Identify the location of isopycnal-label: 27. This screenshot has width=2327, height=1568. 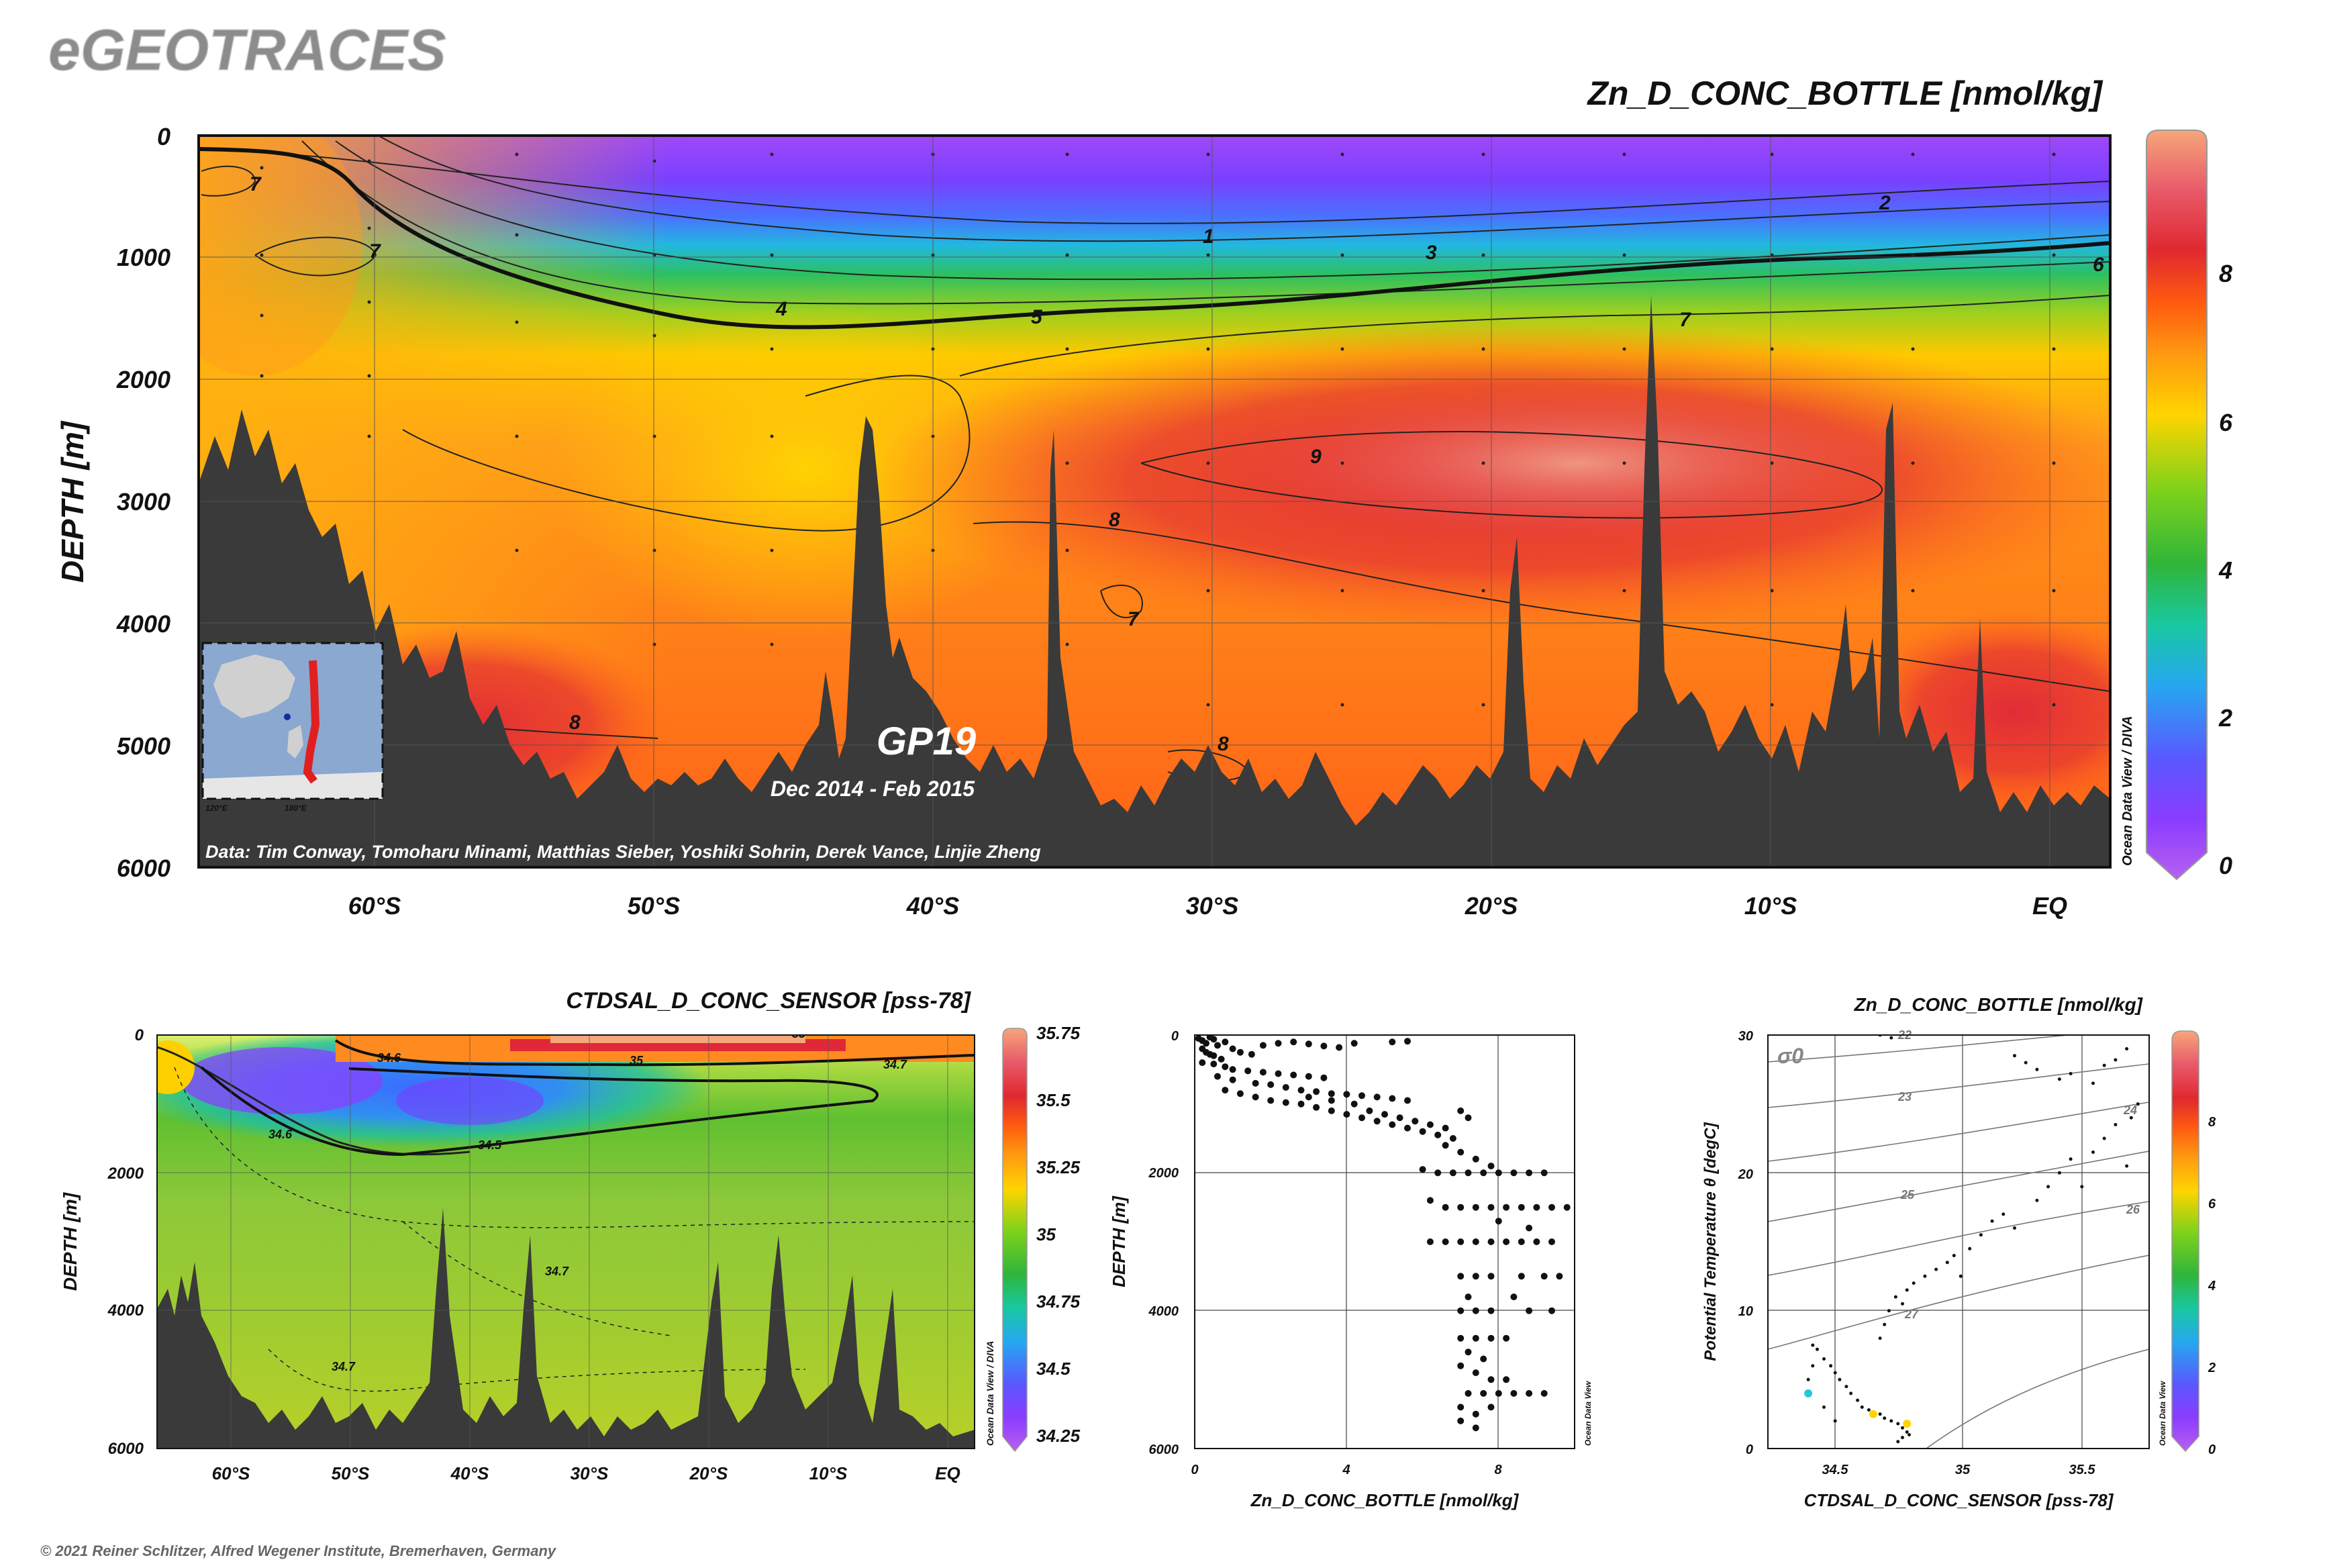
(1911, 1314).